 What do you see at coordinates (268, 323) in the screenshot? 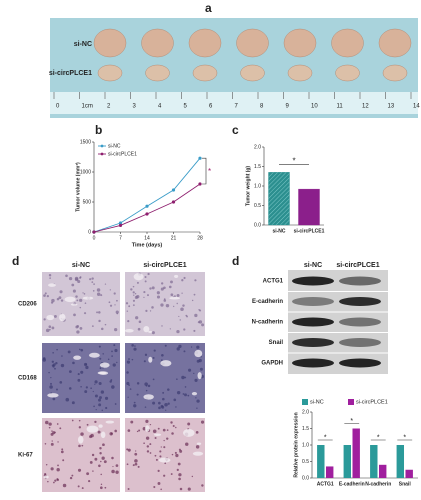
I see `row-label: N-cadherin` at bounding box center [268, 323].